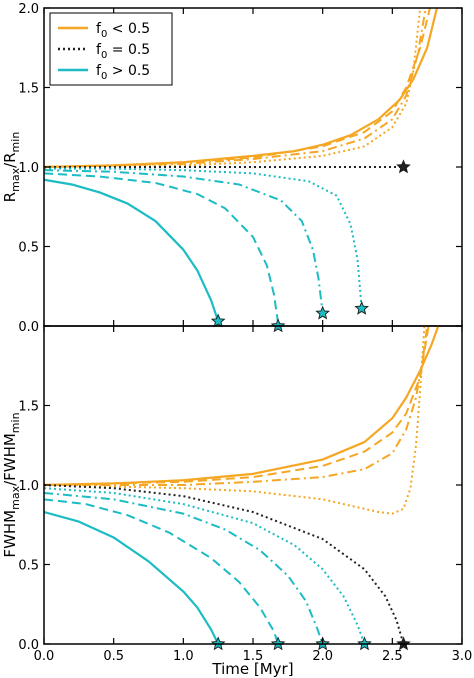 This screenshot has height=678, width=474. I want to click on x-tick-label: 2.0, so click(322, 656).